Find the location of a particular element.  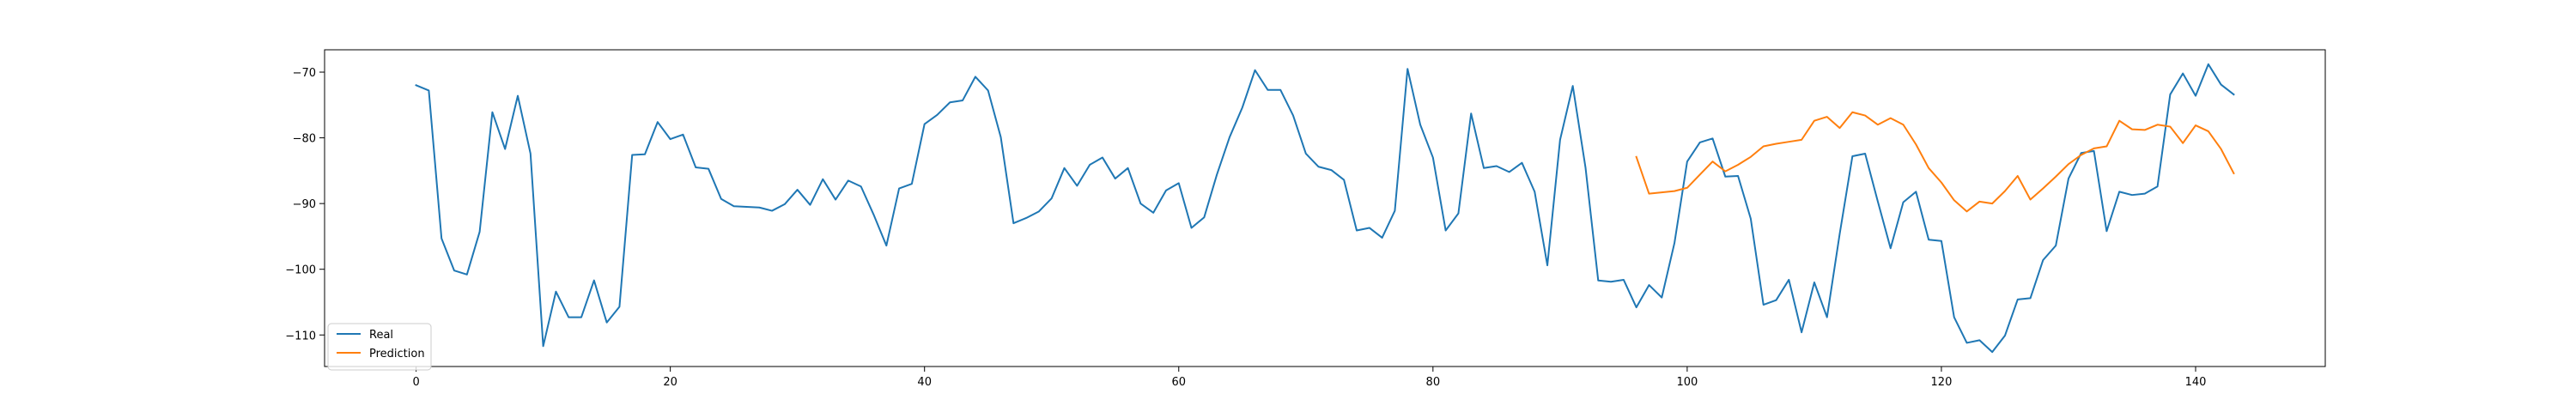

legend-frame is located at coordinates (379, 347).